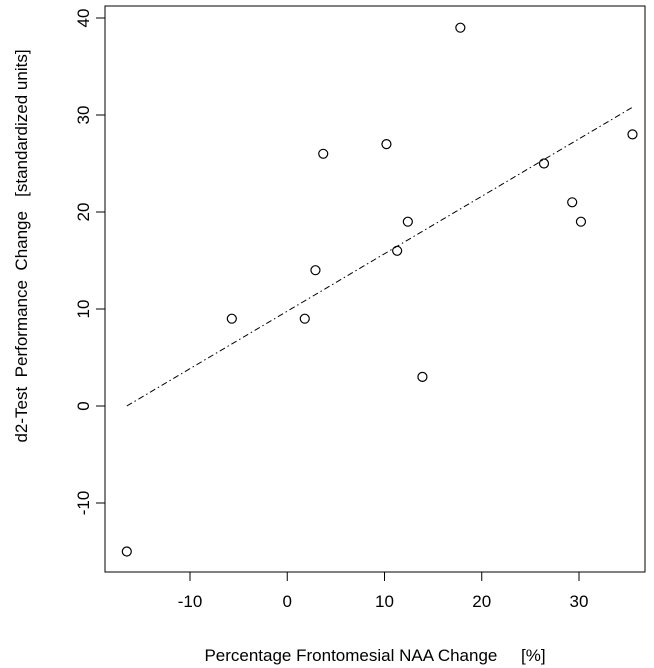 This screenshot has width=654, height=668. Describe the element at coordinates (83, 212) in the screenshot. I see `y-tick-label: 20` at that location.